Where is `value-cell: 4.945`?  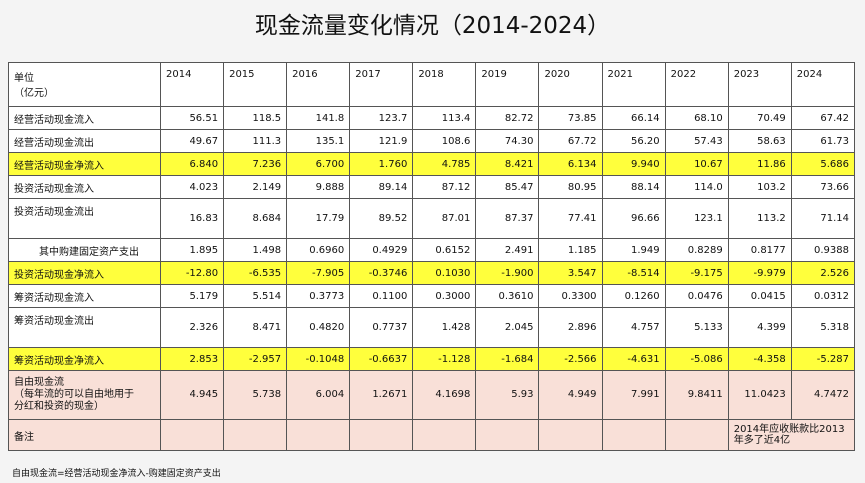
value-cell: 4.945 is located at coordinates (192, 395).